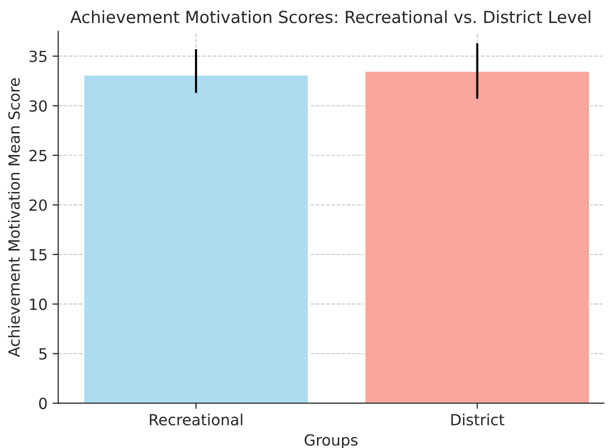  I want to click on chart-title: Achievement Motivation Scores: Recreational vs. District Level, so click(330, 17).